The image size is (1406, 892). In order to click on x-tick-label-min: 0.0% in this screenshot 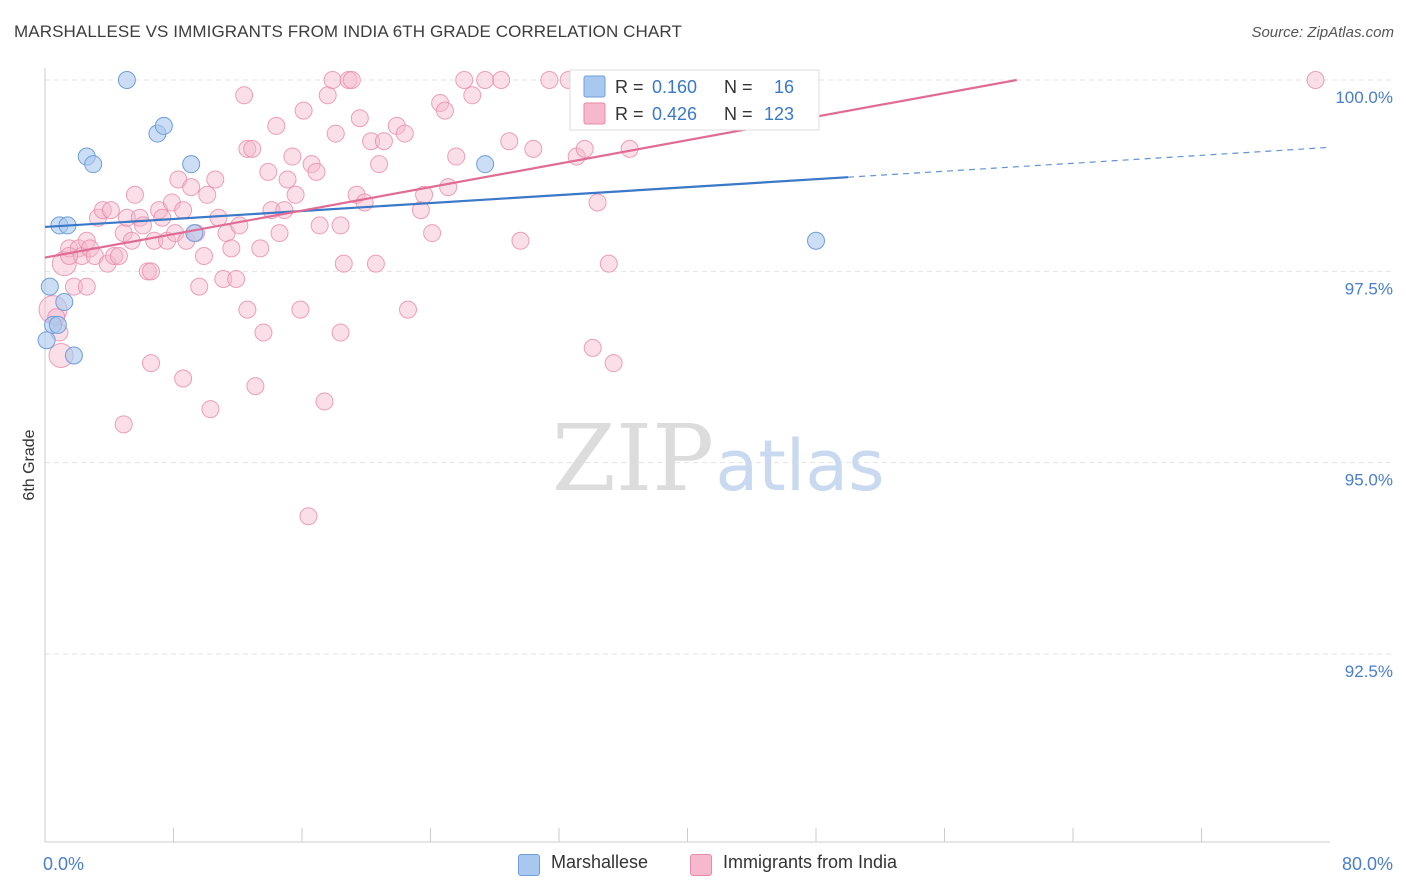, I will do `click(63, 864)`.